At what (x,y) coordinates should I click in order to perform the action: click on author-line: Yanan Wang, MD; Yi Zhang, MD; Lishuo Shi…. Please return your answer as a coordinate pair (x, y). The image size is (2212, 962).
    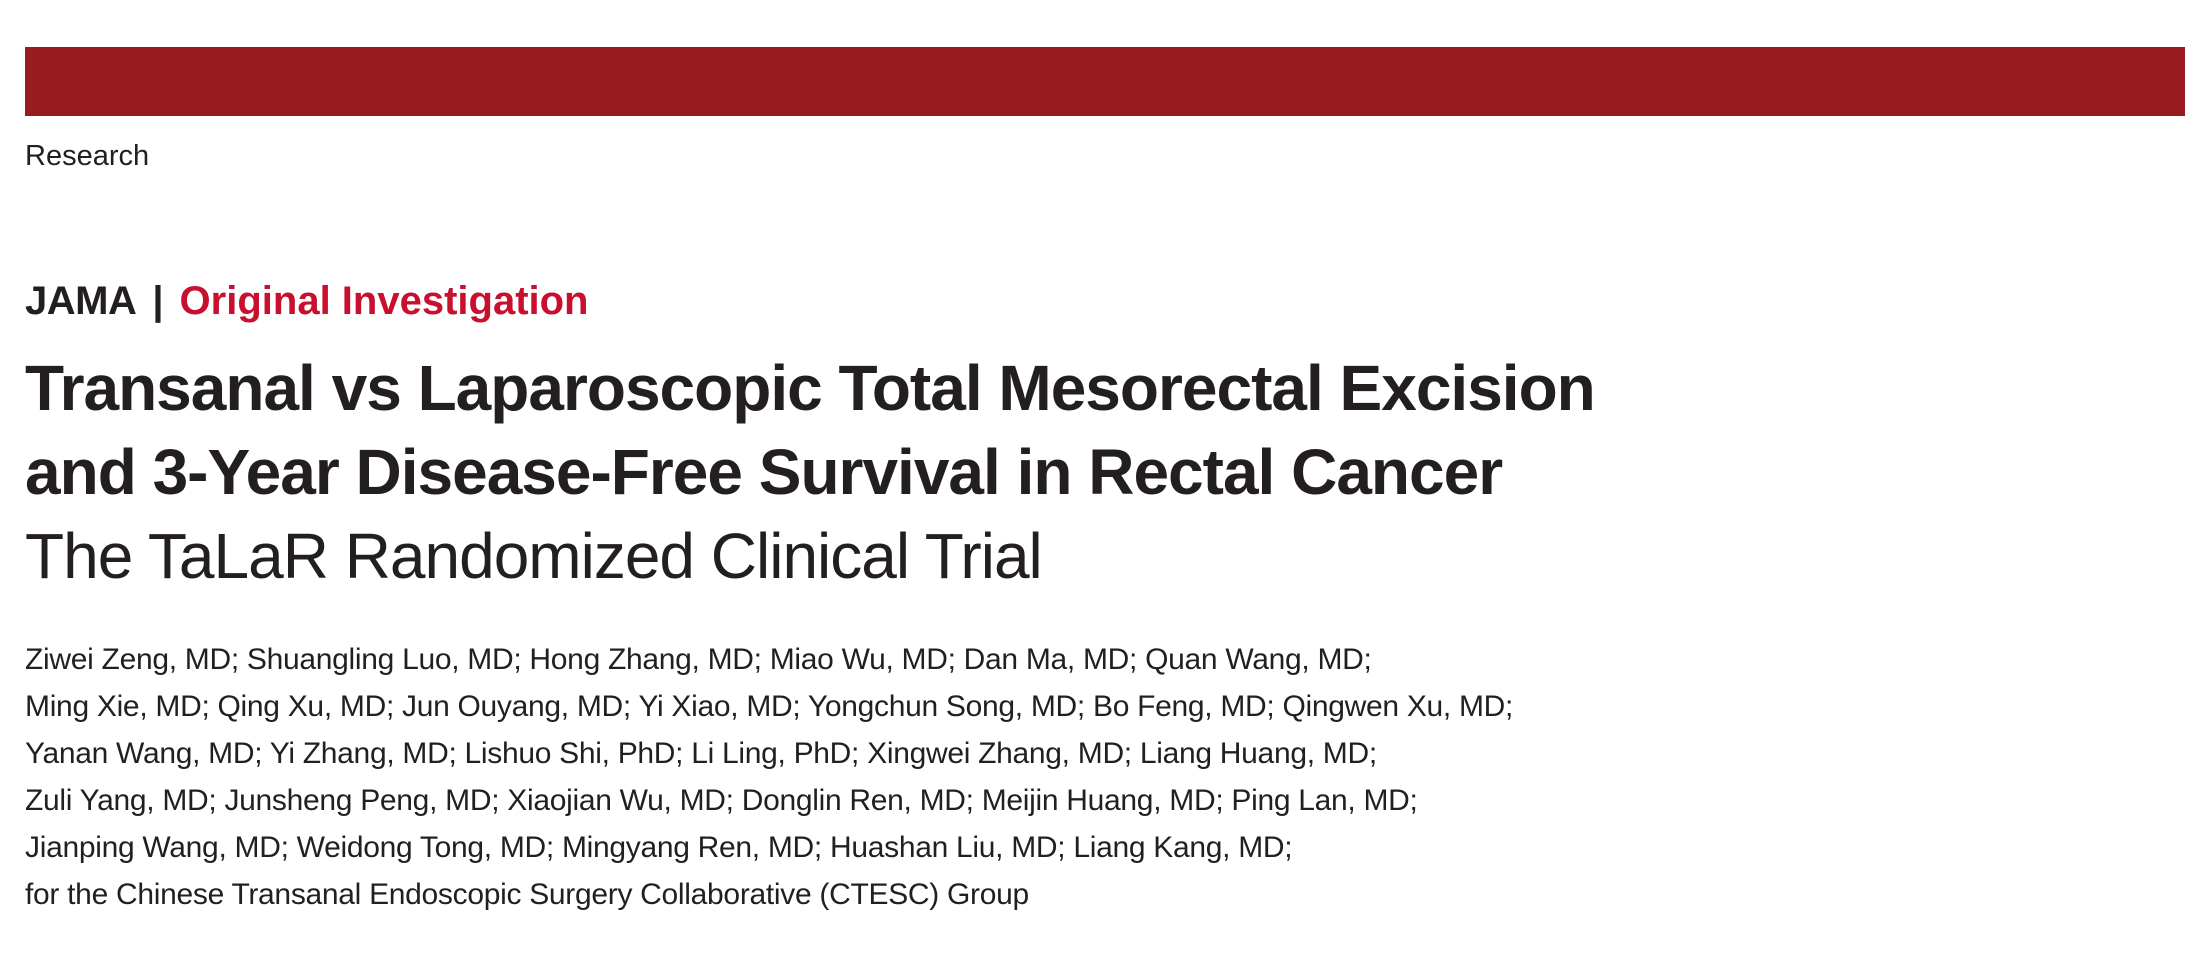
    Looking at the image, I should click on (701, 753).